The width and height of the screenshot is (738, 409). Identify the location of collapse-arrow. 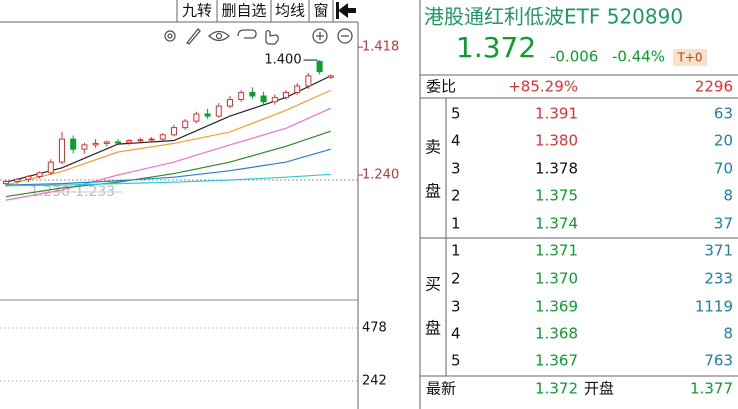
(346, 10).